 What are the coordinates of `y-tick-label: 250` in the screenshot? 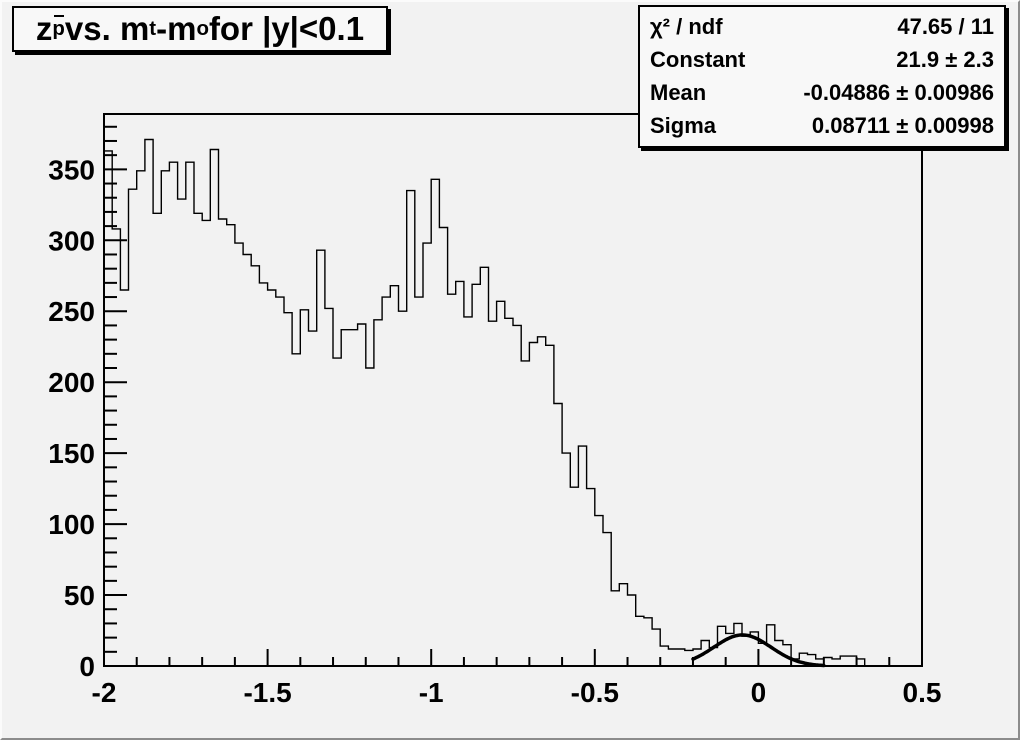 It's located at (71, 311).